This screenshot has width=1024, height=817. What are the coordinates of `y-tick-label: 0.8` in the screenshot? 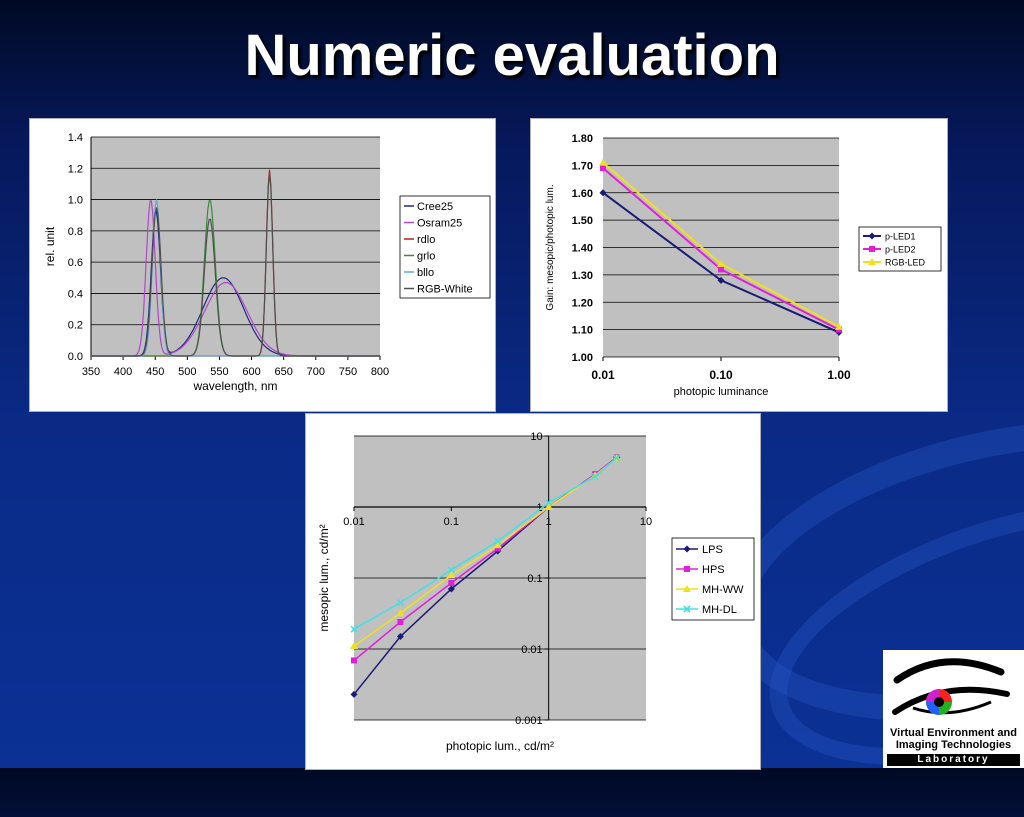 It's located at (75, 232).